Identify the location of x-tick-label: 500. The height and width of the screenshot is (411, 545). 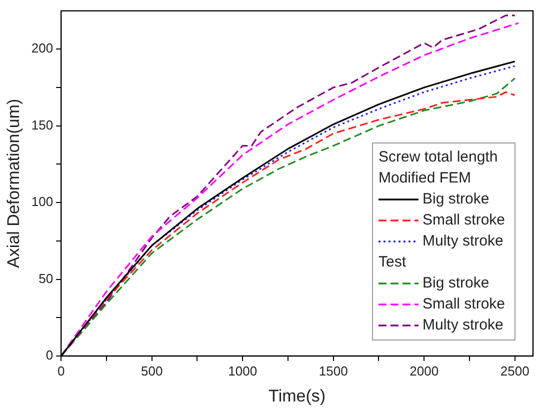
(151, 370).